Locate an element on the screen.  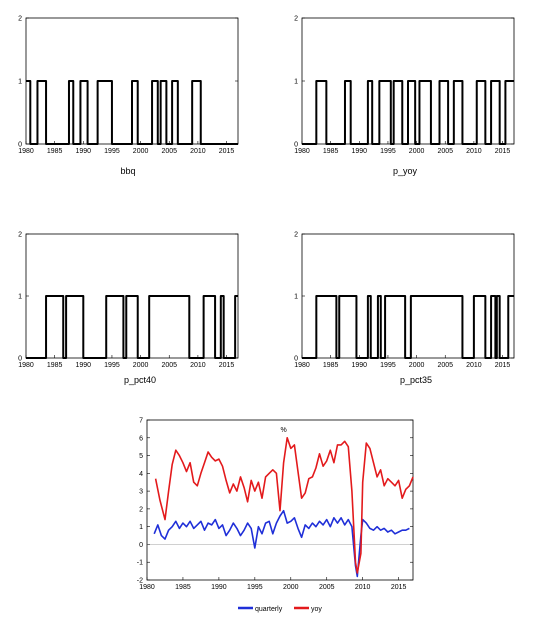
panel-name: p_pct35 is located at coordinates (416, 380).